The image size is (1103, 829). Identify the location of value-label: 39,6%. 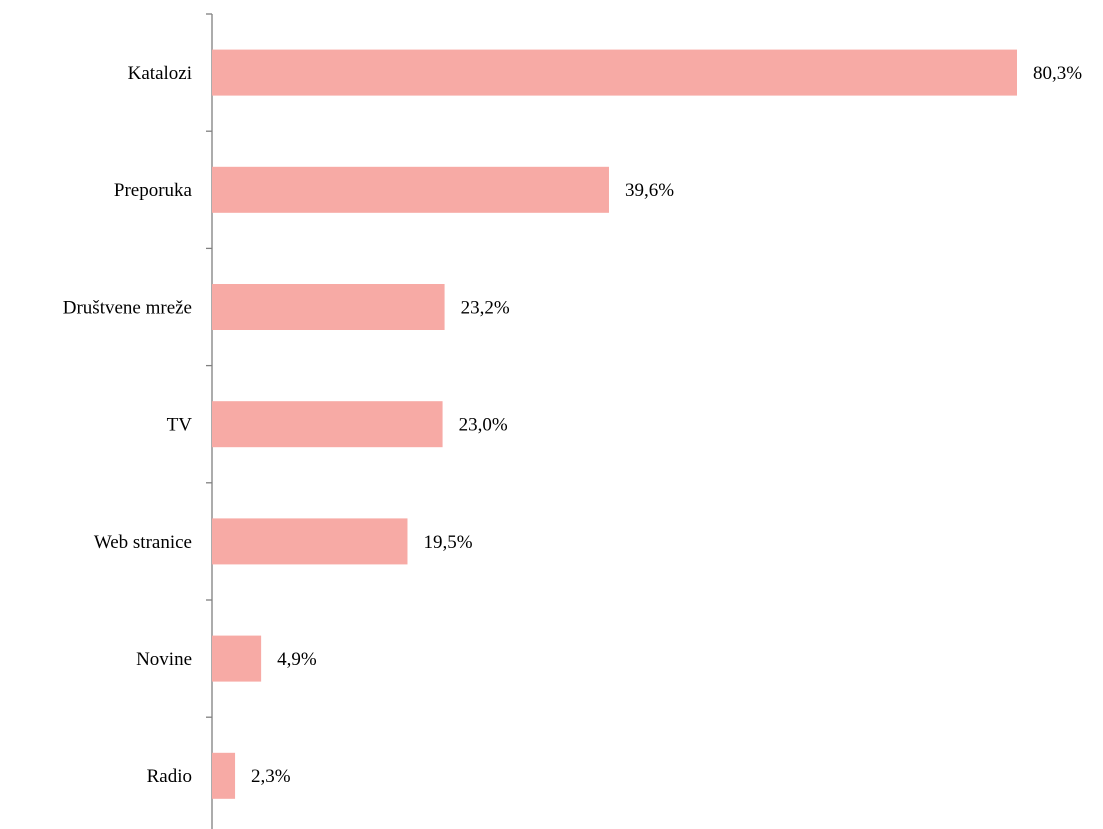
(649, 190).